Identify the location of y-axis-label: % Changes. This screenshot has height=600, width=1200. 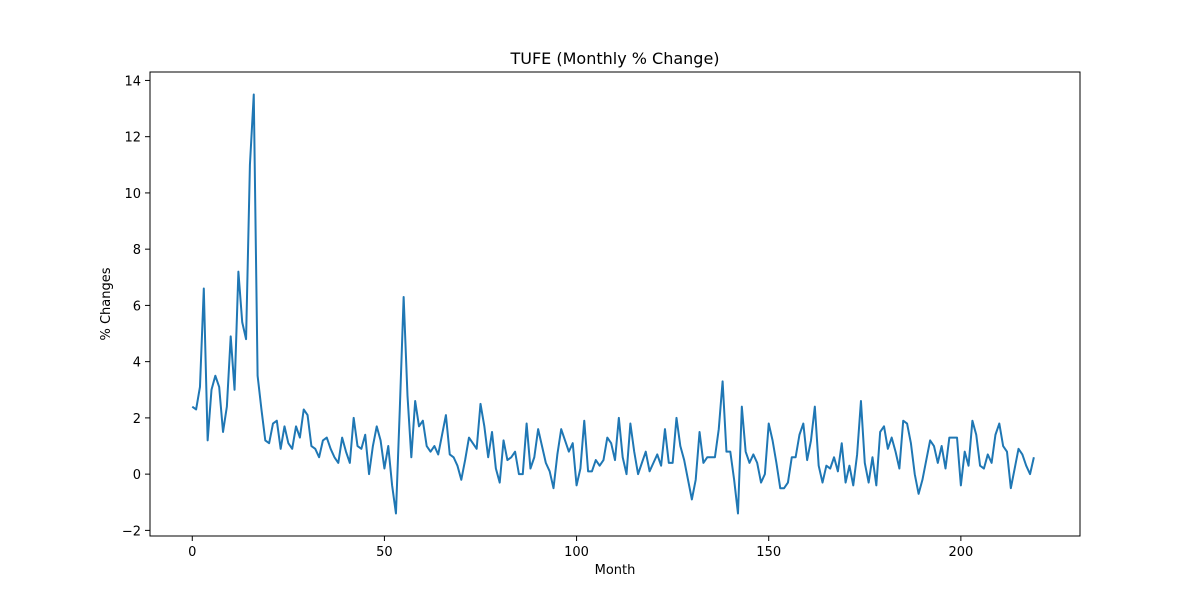
(106, 303).